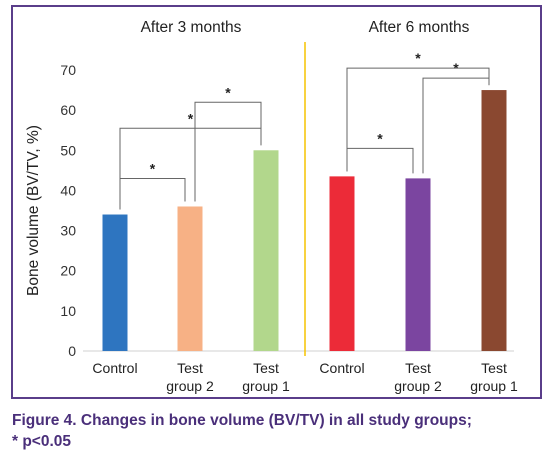 This screenshot has height=474, width=555. What do you see at coordinates (33, 210) in the screenshot?
I see `y-axis-label: Bone volume (BV/TV, %)` at bounding box center [33, 210].